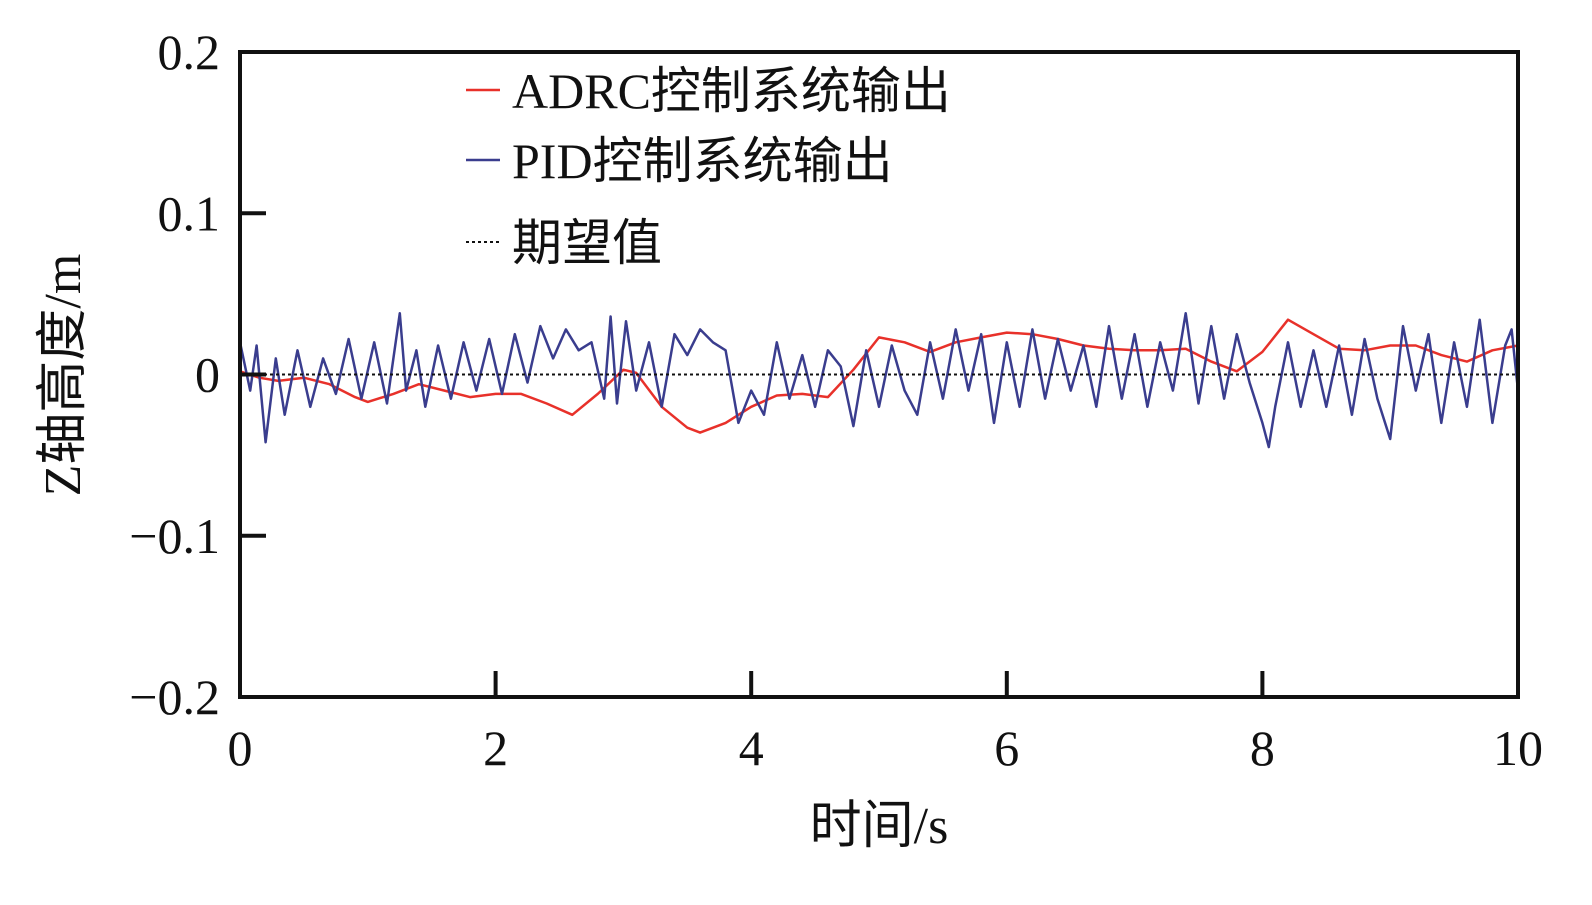  Describe the element at coordinates (174, 536) in the screenshot. I see `y-tick-label: −0.1` at that location.